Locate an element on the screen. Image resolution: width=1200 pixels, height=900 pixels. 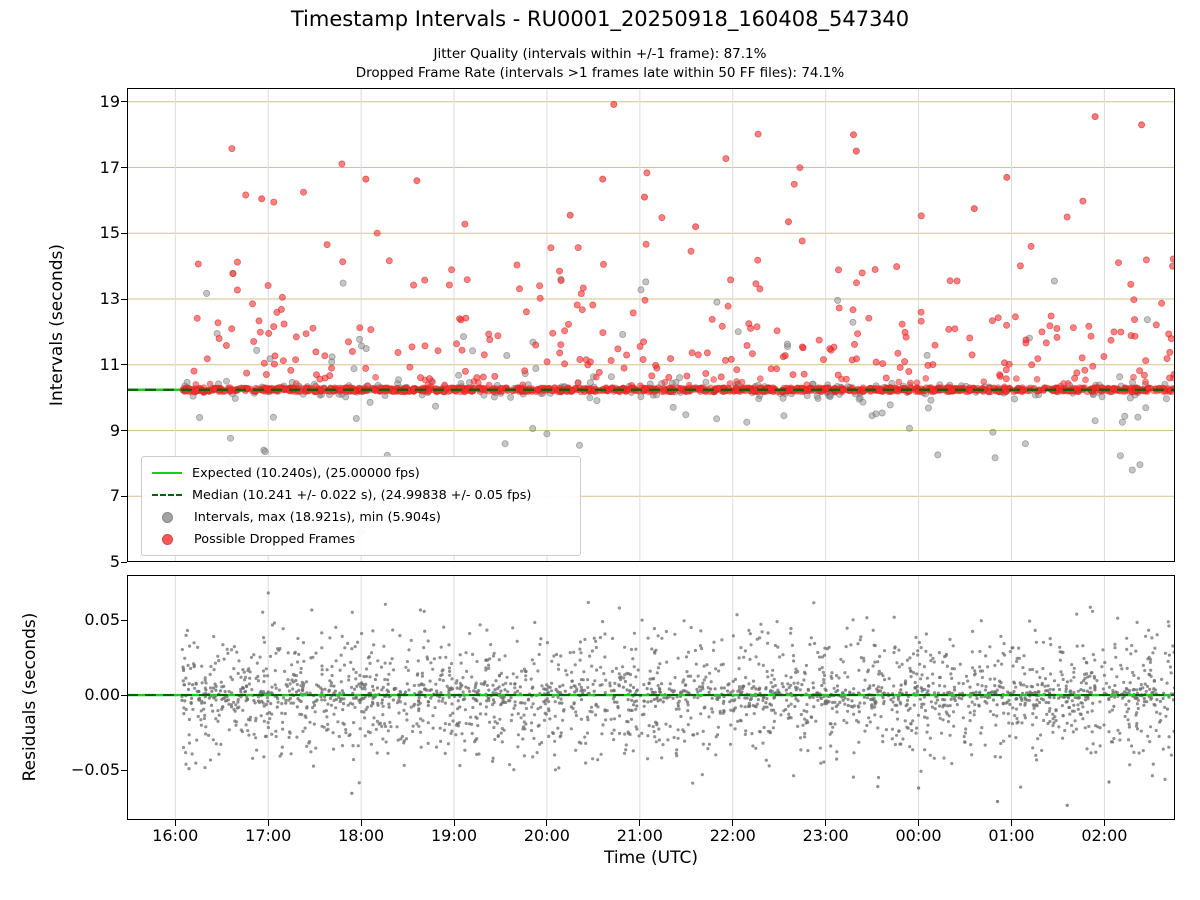
y-tick-label-intervals: 11 is located at coordinates (109, 364).